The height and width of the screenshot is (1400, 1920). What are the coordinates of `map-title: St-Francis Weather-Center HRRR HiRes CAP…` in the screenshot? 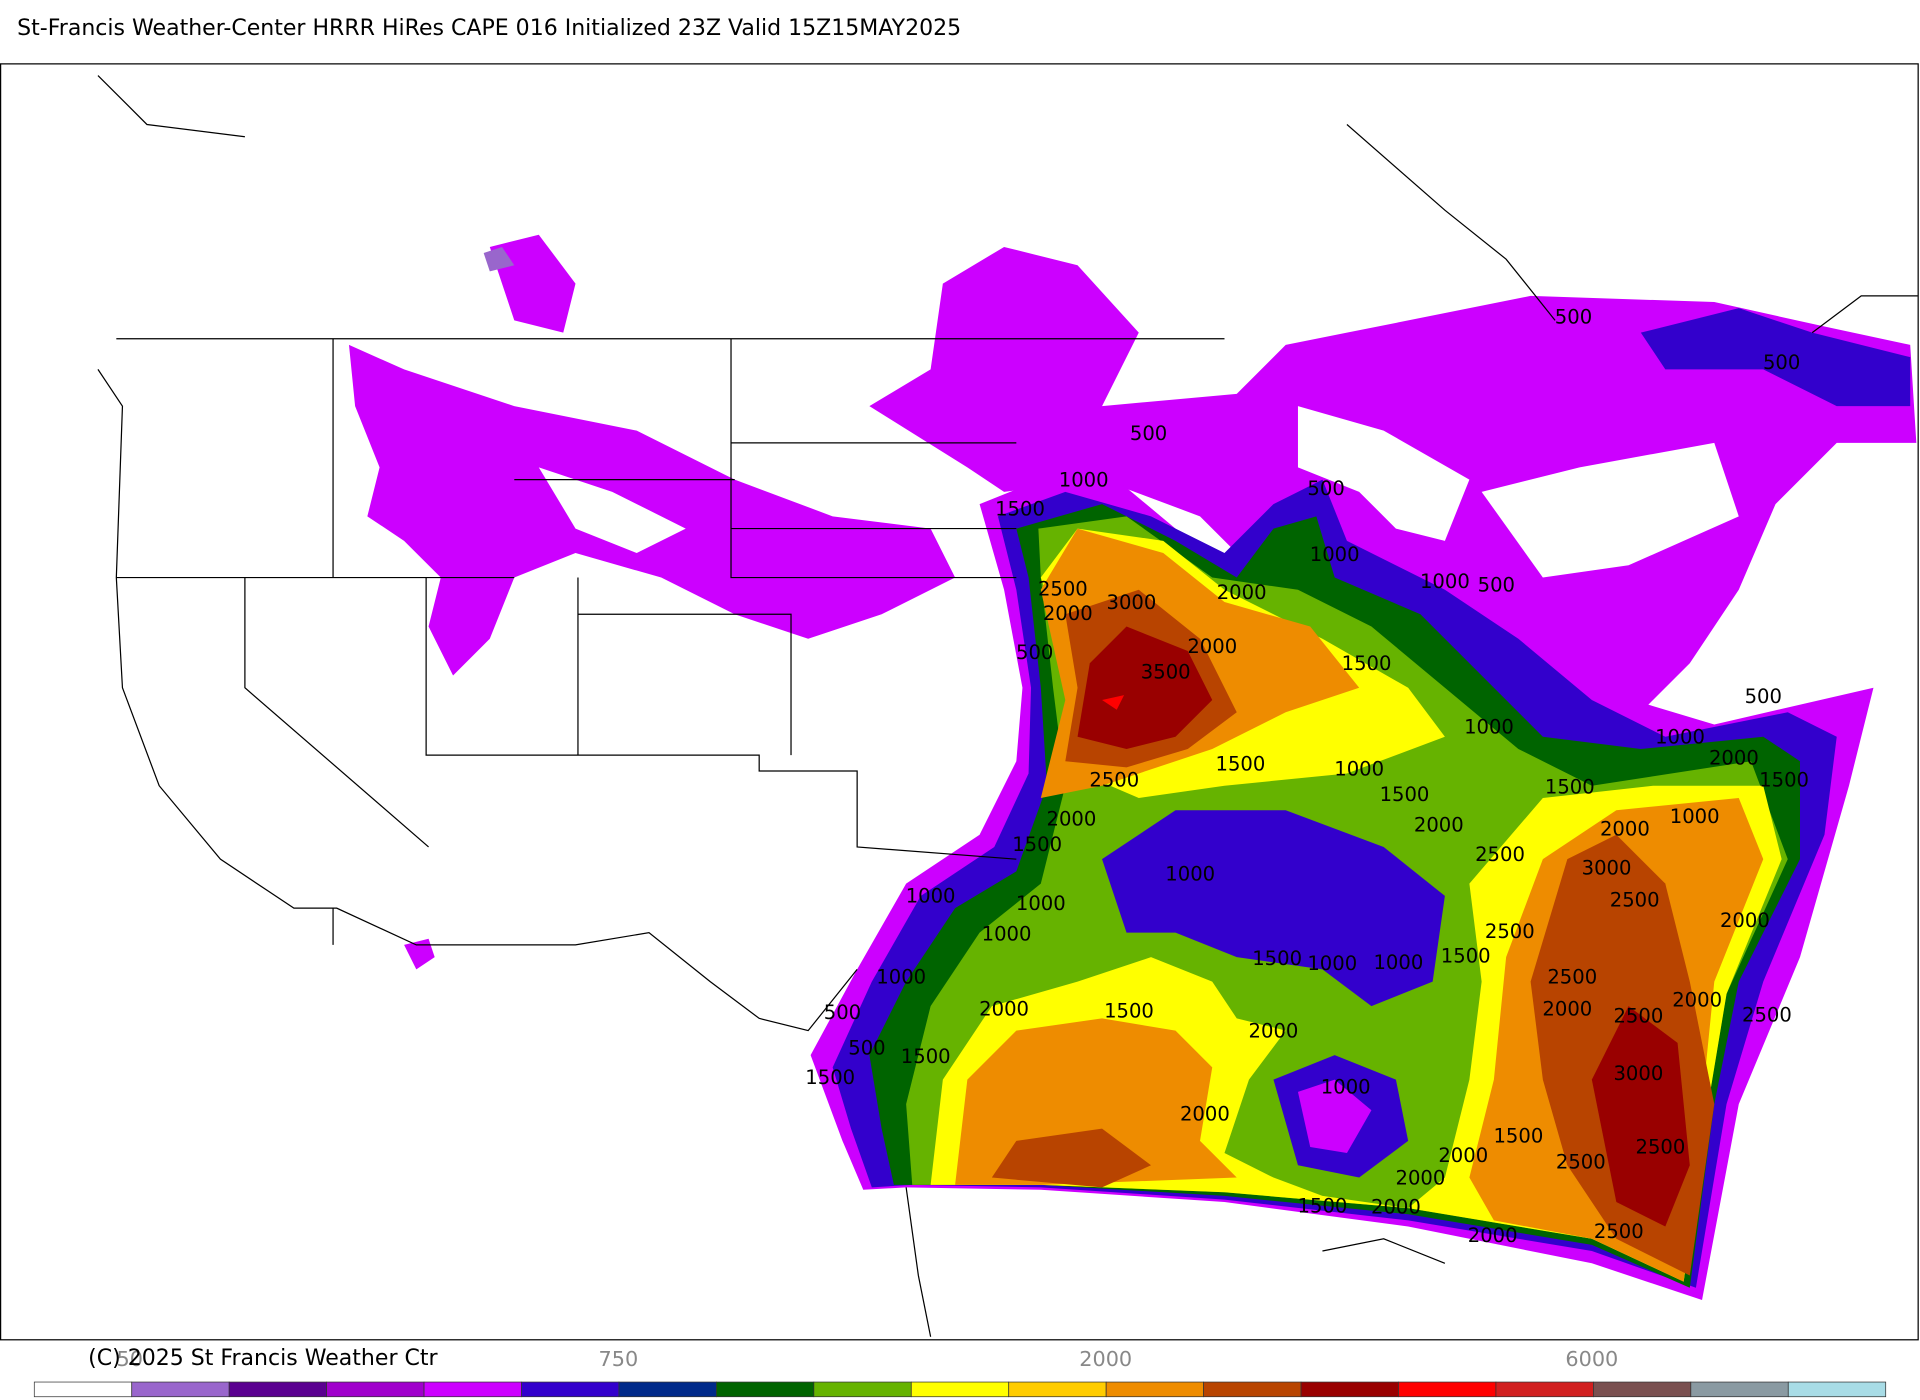 It's located at (489, 28).